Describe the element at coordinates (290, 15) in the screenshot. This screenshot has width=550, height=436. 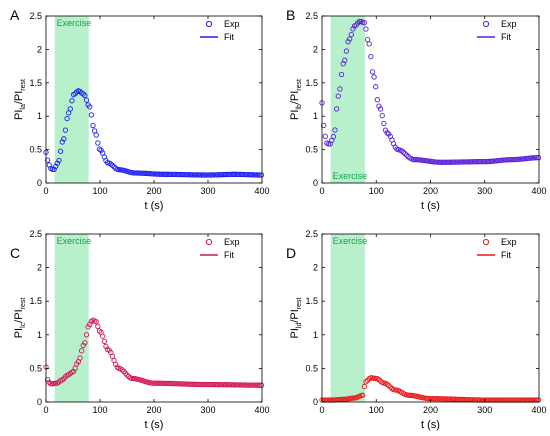
I see `panel-letter: B` at that location.